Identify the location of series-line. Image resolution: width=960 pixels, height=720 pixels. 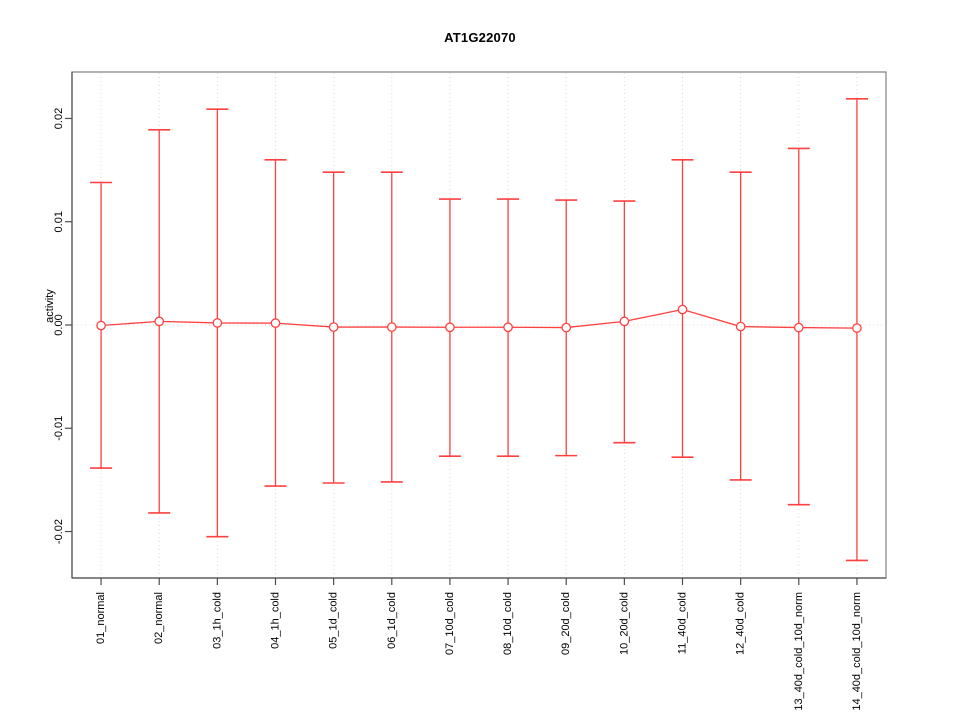
(479, 318).